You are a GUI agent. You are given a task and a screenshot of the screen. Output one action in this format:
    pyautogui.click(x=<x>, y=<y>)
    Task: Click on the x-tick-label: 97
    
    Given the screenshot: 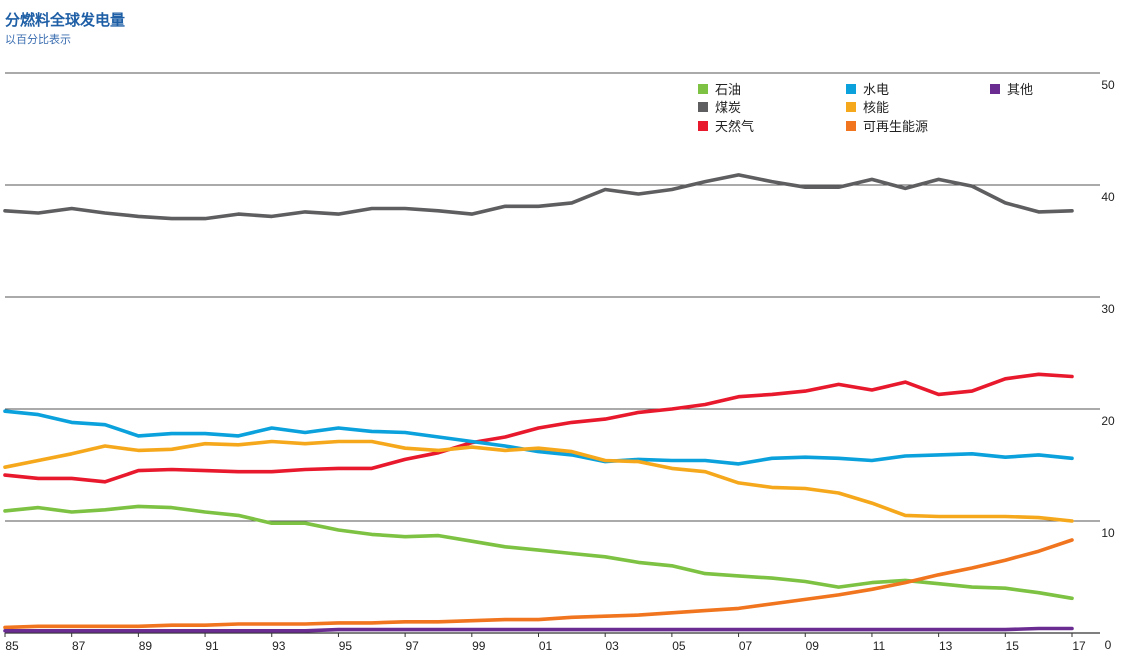 What is the action you would take?
    pyautogui.click(x=412, y=646)
    